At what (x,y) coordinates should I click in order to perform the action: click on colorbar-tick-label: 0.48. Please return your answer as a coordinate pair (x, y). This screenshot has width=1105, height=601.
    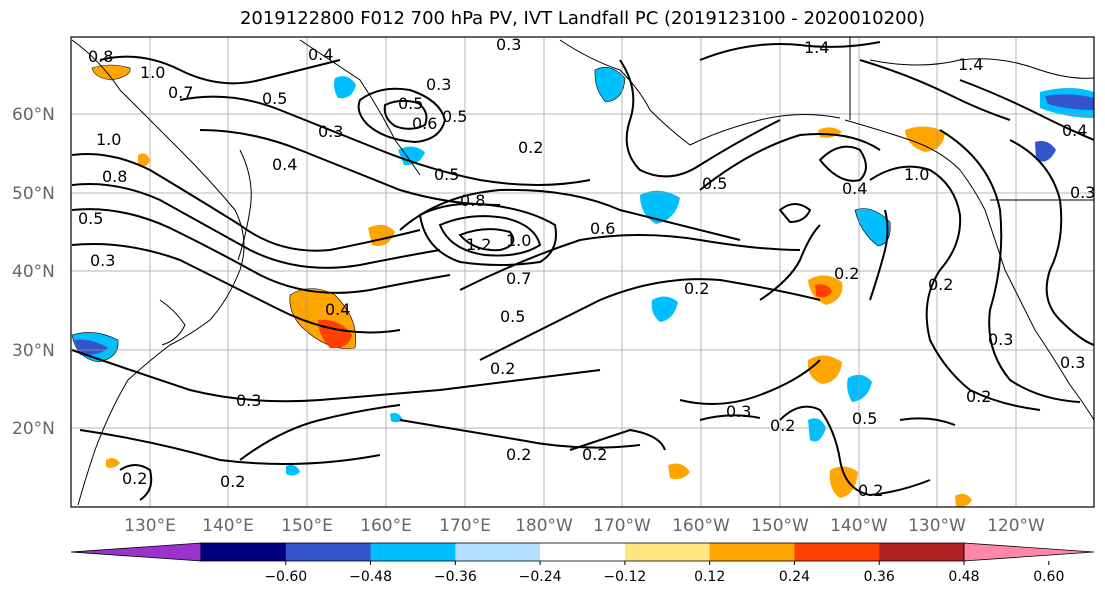
    Looking at the image, I should click on (963, 577).